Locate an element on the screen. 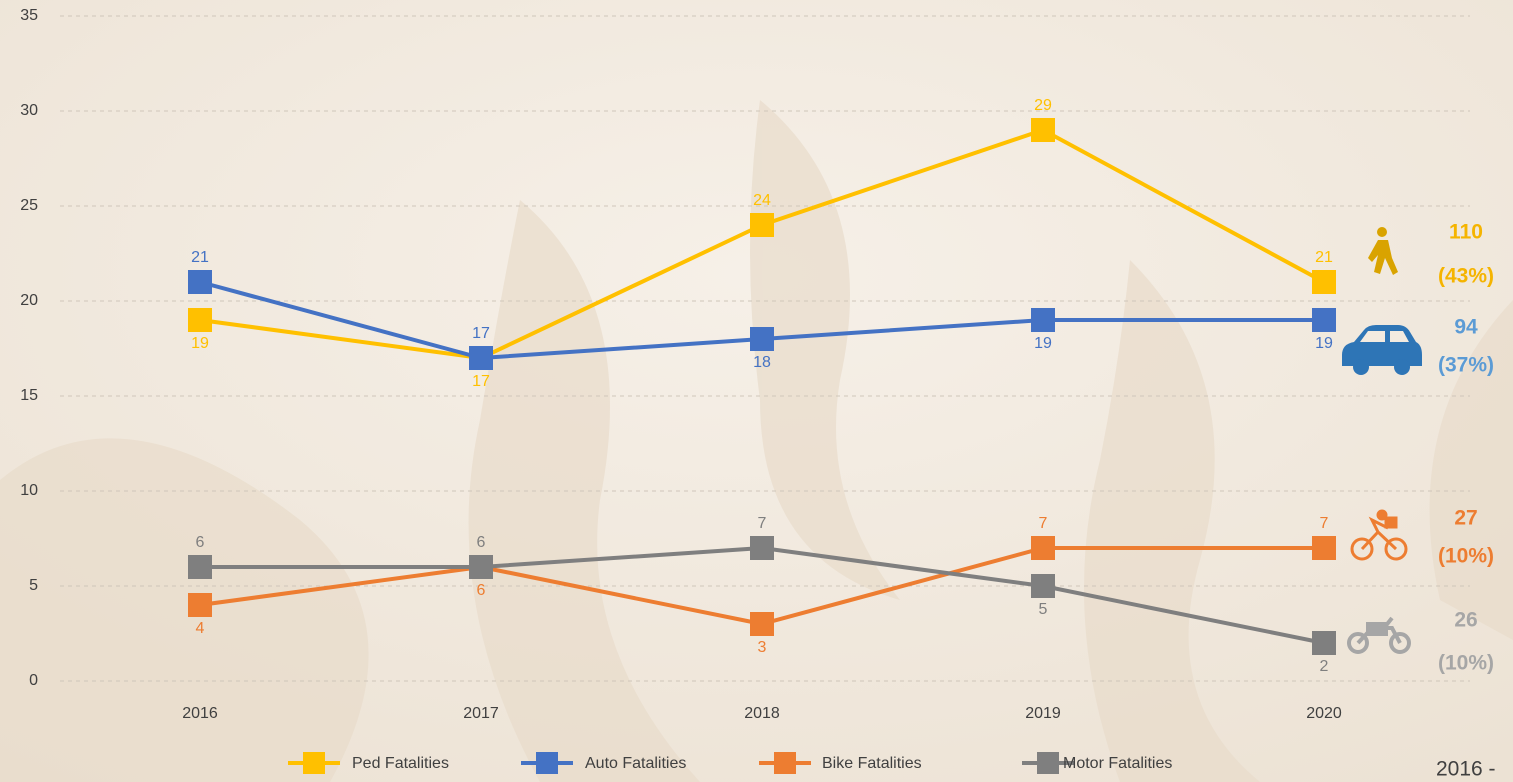 The width and height of the screenshot is (1513, 782). y-tick-label: 30 is located at coordinates (29, 110).